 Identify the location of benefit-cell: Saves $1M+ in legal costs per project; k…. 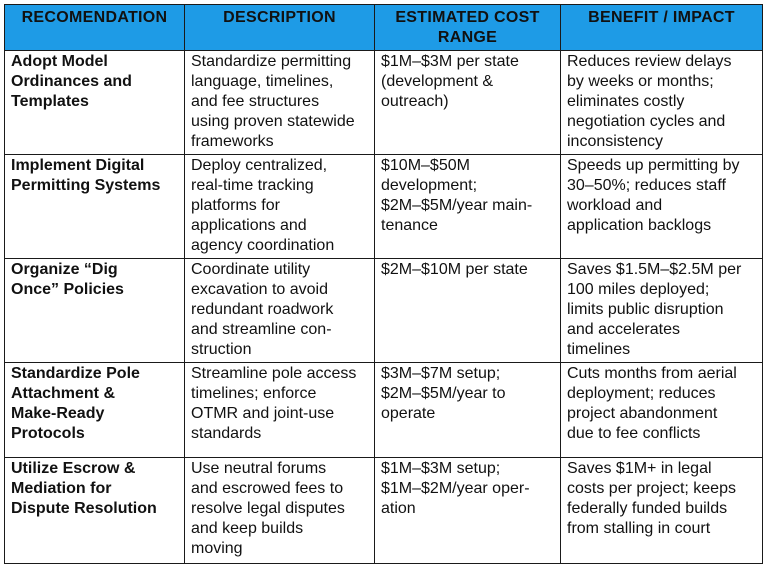
(661, 510).